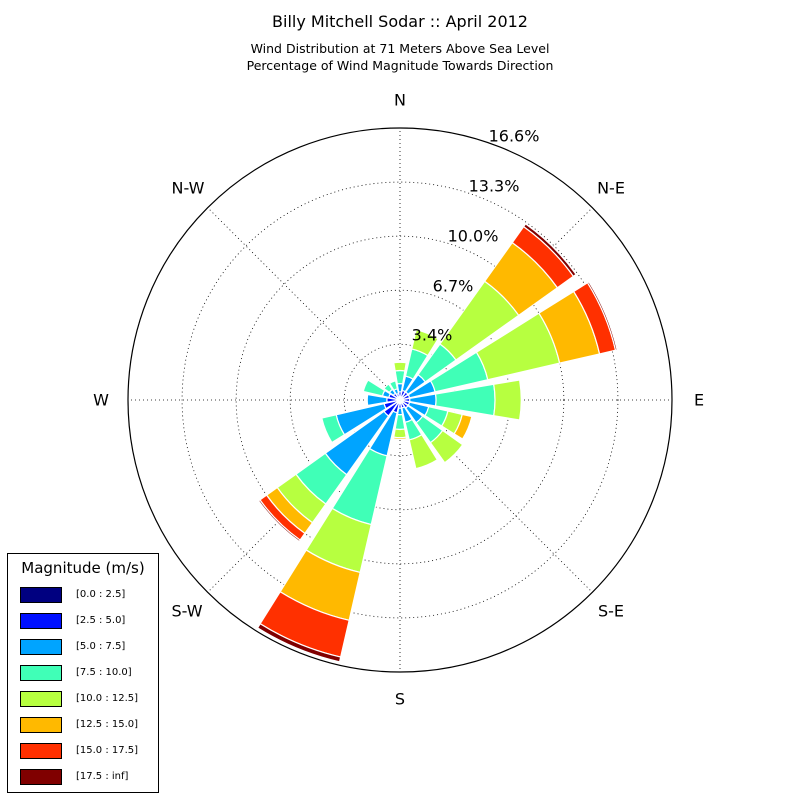 The width and height of the screenshot is (800, 800). I want to click on compass-label-s: S, so click(400, 699).